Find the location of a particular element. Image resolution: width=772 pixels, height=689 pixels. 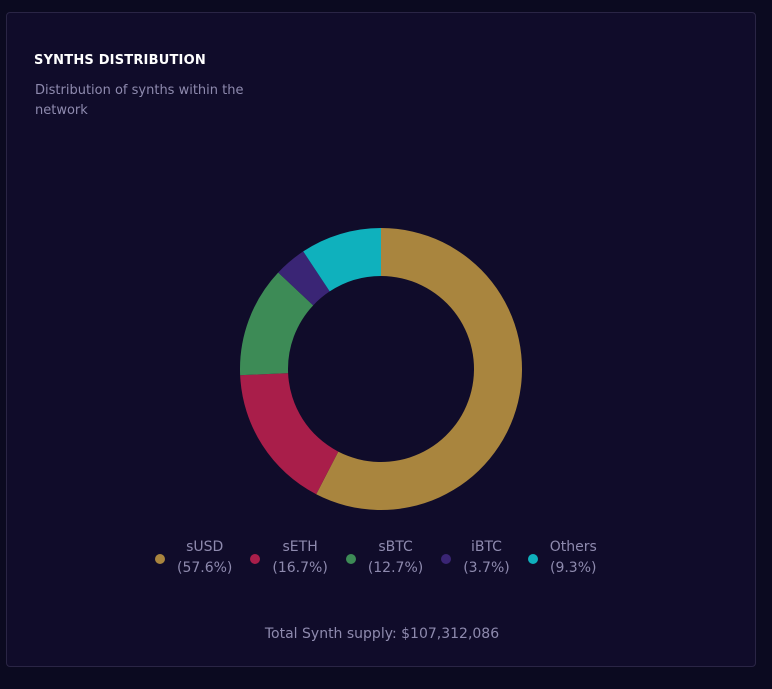

legend-item-seth: sETH (16.7%) is located at coordinates (289, 558).